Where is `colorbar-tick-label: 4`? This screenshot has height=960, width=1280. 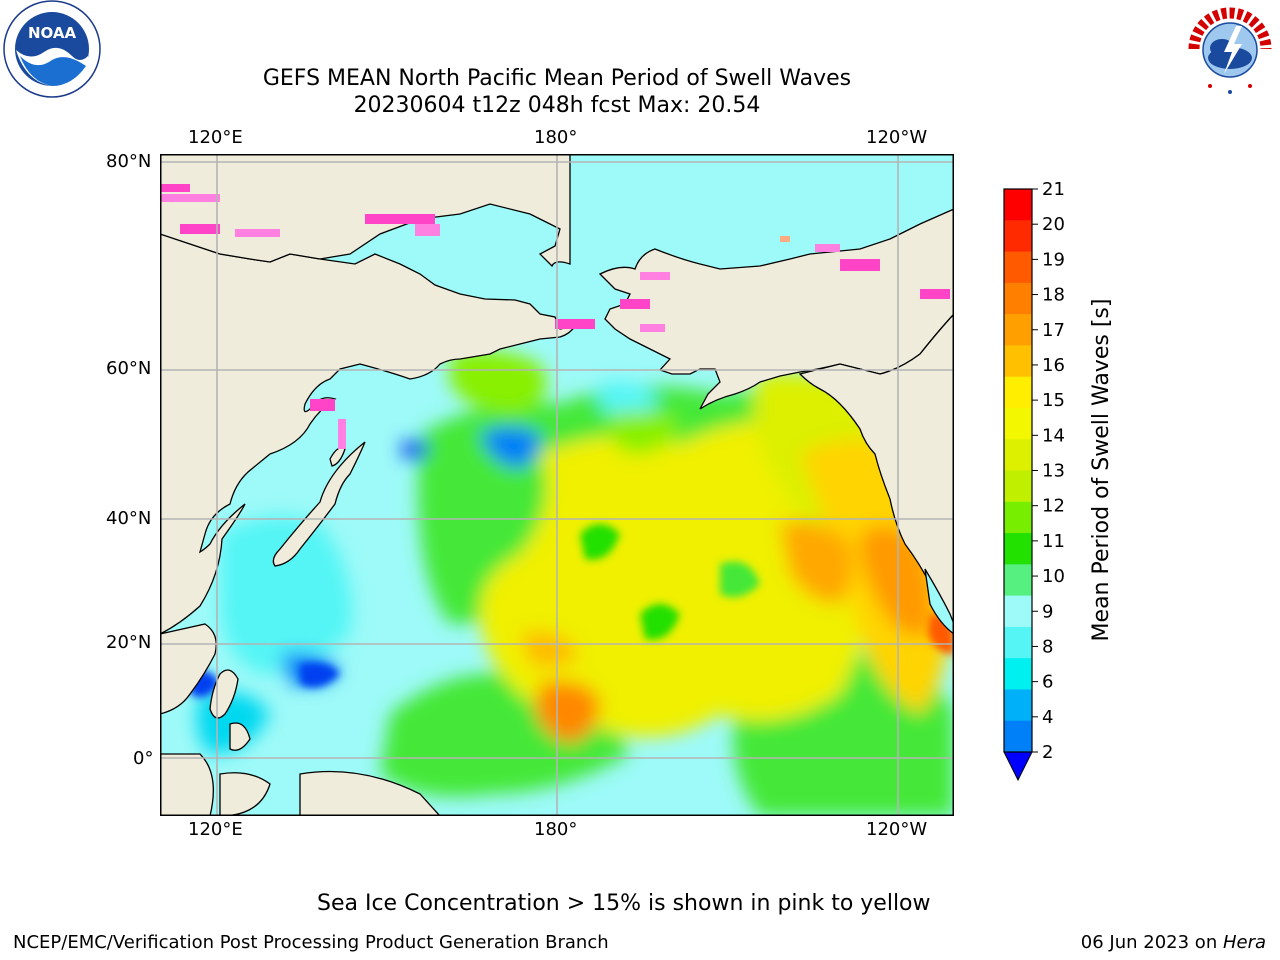
colorbar-tick-label: 4 is located at coordinates (1047, 717).